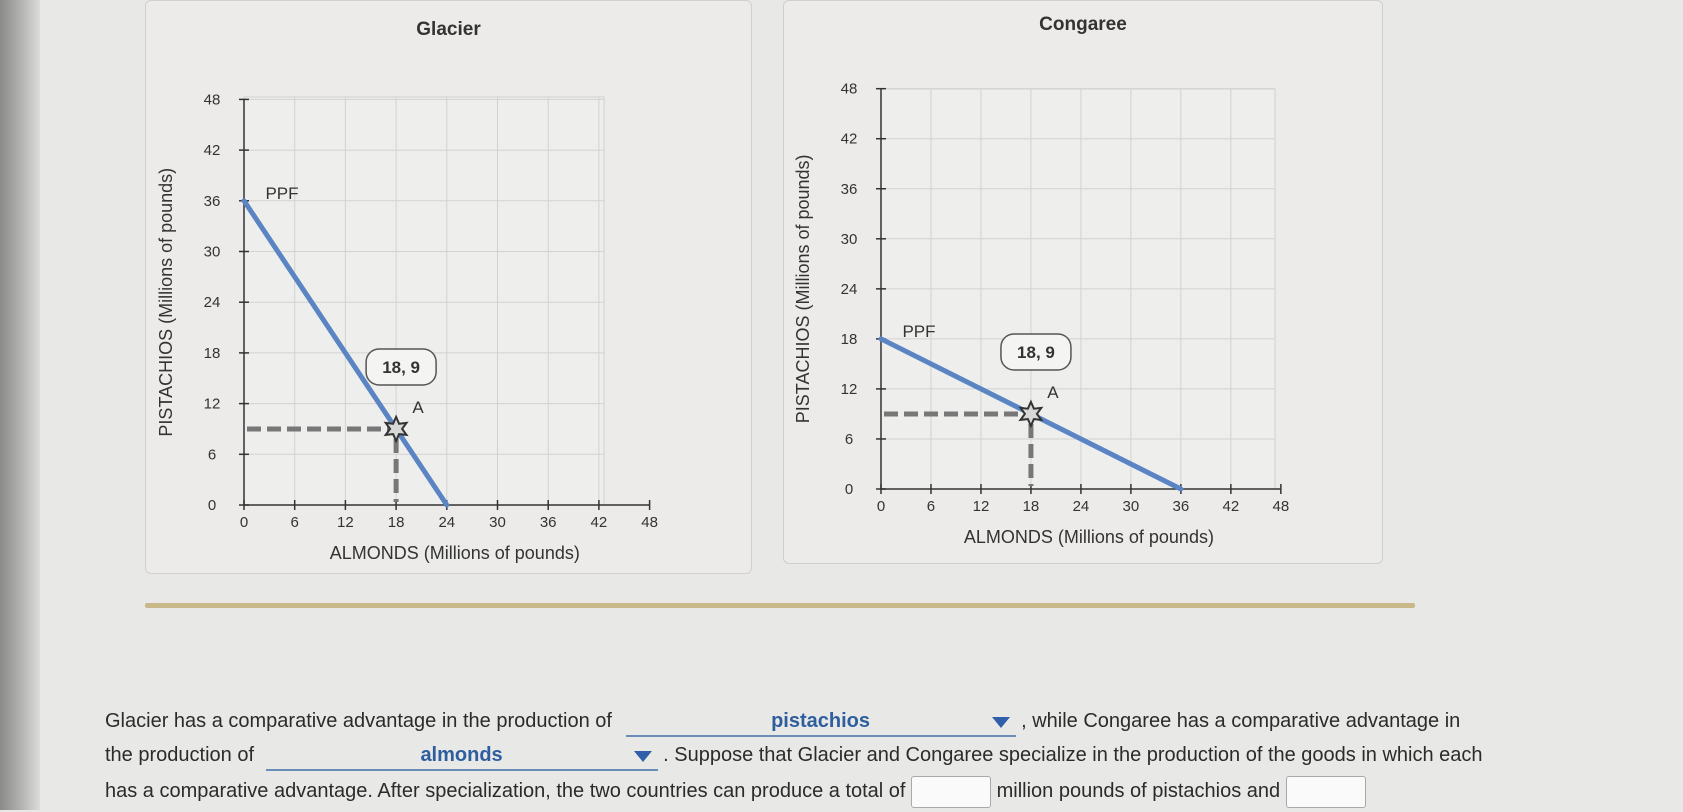  I want to click on glacier-title: Glacier, so click(448, 29).